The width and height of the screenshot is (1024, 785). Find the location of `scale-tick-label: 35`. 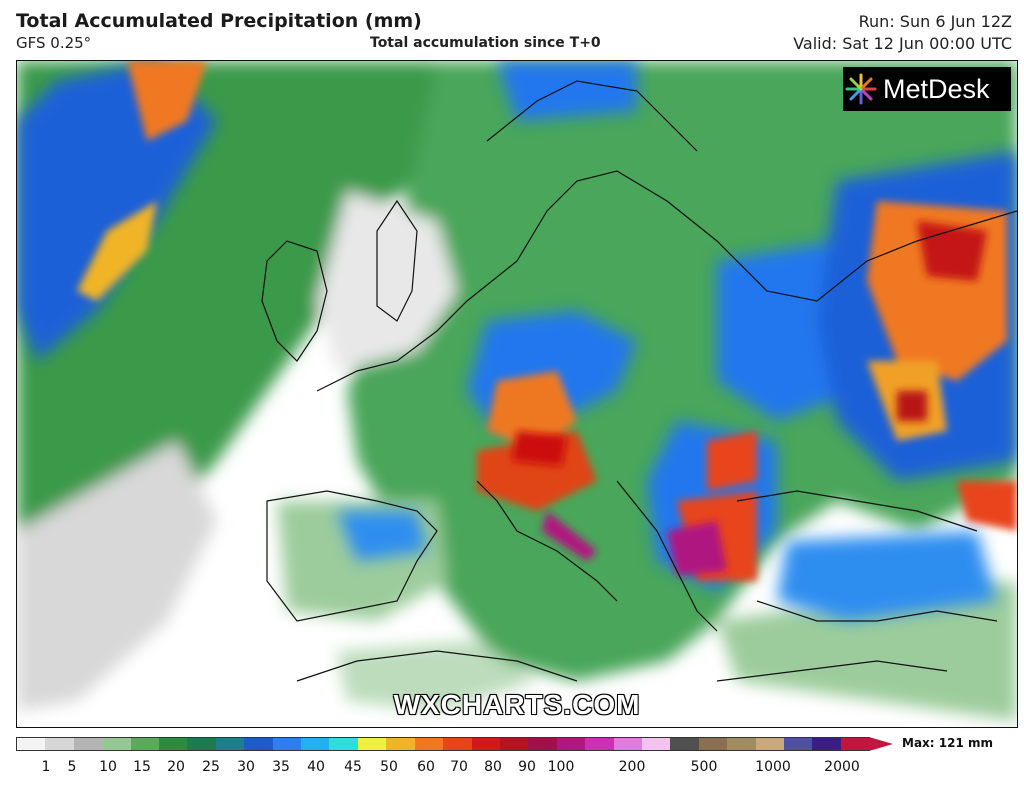

scale-tick-label: 35 is located at coordinates (281, 767).